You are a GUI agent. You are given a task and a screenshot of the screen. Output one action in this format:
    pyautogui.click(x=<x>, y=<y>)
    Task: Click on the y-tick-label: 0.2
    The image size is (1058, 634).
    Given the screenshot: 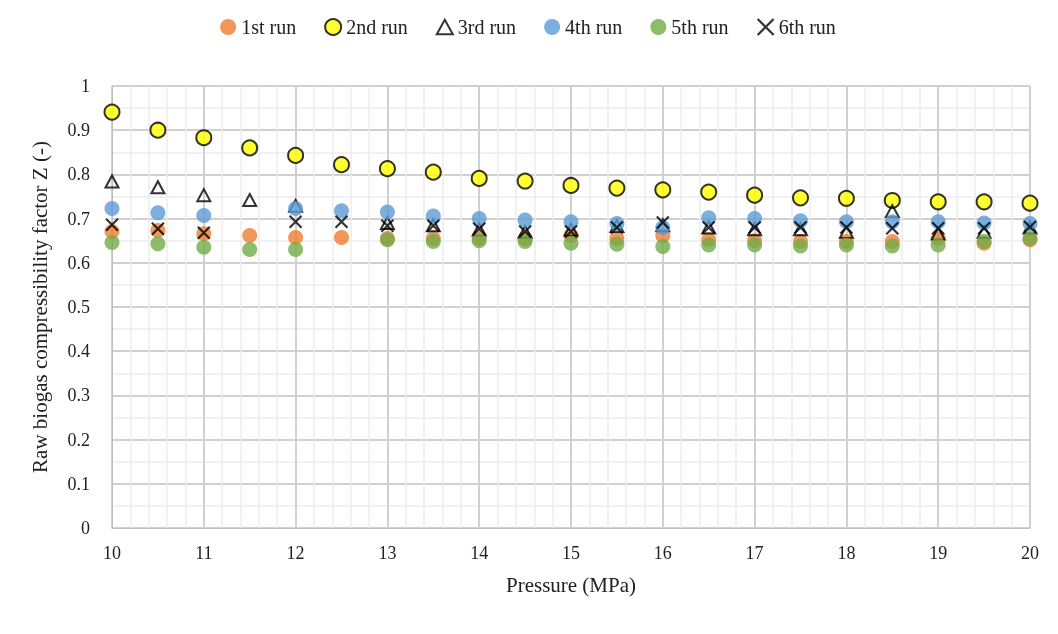 What is the action you would take?
    pyautogui.click(x=78, y=439)
    